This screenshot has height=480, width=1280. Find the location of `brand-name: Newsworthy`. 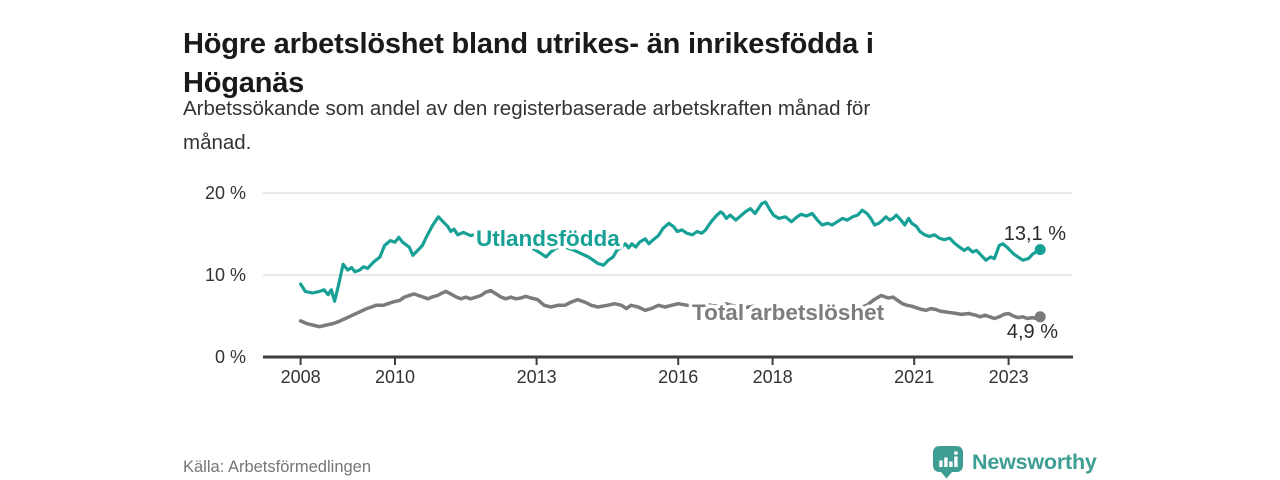

brand-name: Newsworthy is located at coordinates (1034, 462).